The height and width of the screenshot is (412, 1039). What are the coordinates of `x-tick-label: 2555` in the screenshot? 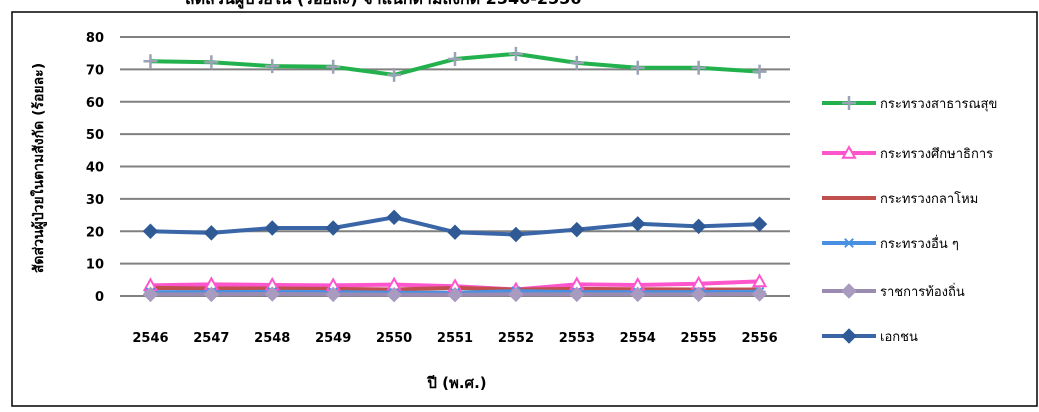 It's located at (699, 338).